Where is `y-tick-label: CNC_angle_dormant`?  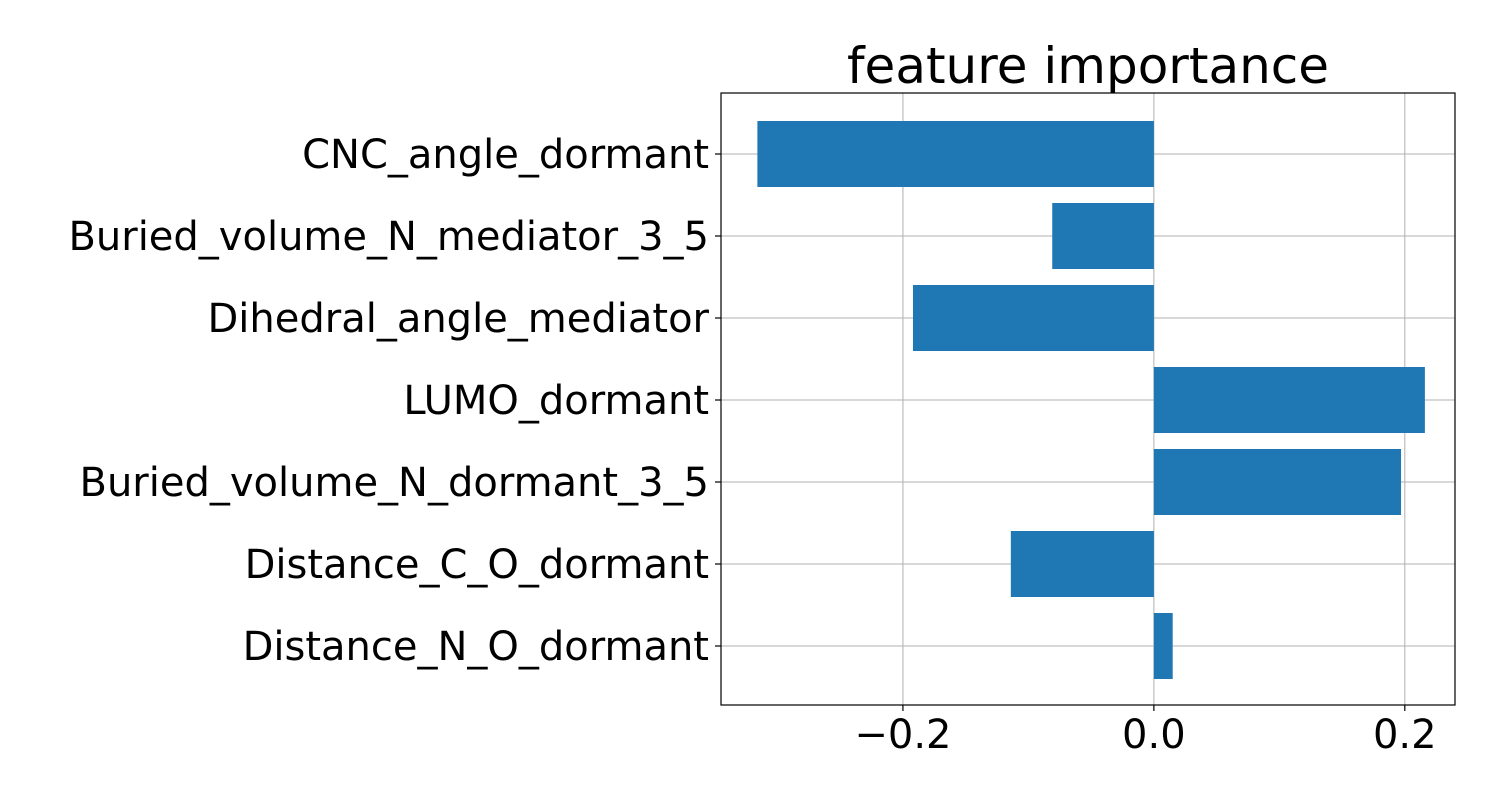
y-tick-label: CNC_angle_dormant is located at coordinates (505, 155).